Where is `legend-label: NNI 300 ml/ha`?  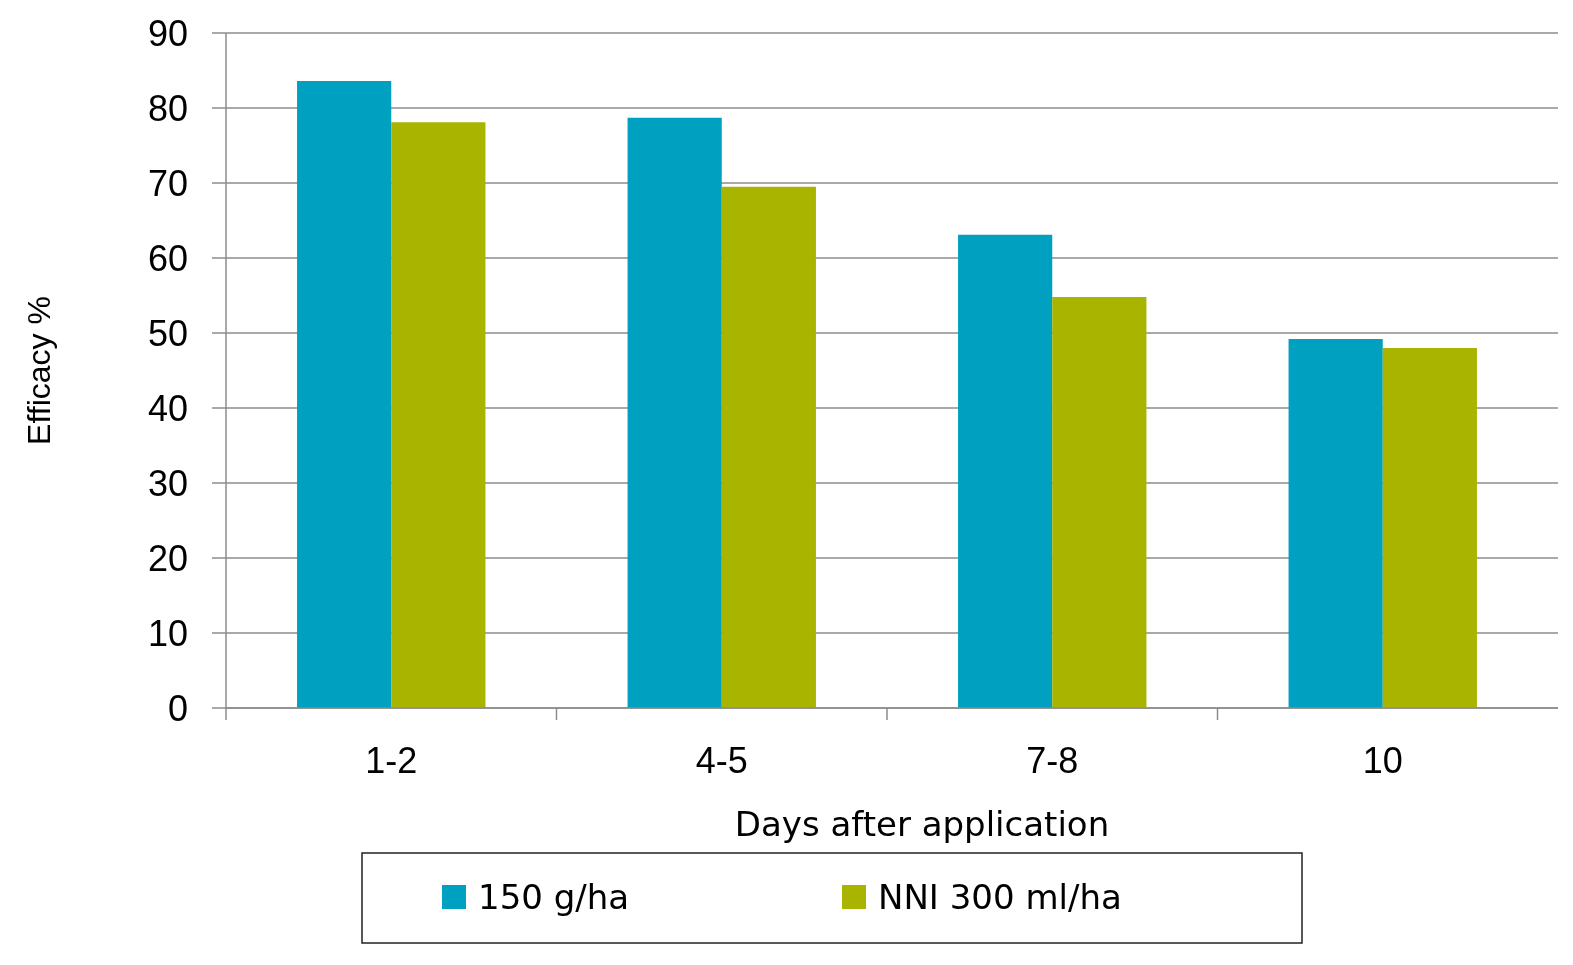
legend-label: NNI 300 ml/ha is located at coordinates (1000, 896).